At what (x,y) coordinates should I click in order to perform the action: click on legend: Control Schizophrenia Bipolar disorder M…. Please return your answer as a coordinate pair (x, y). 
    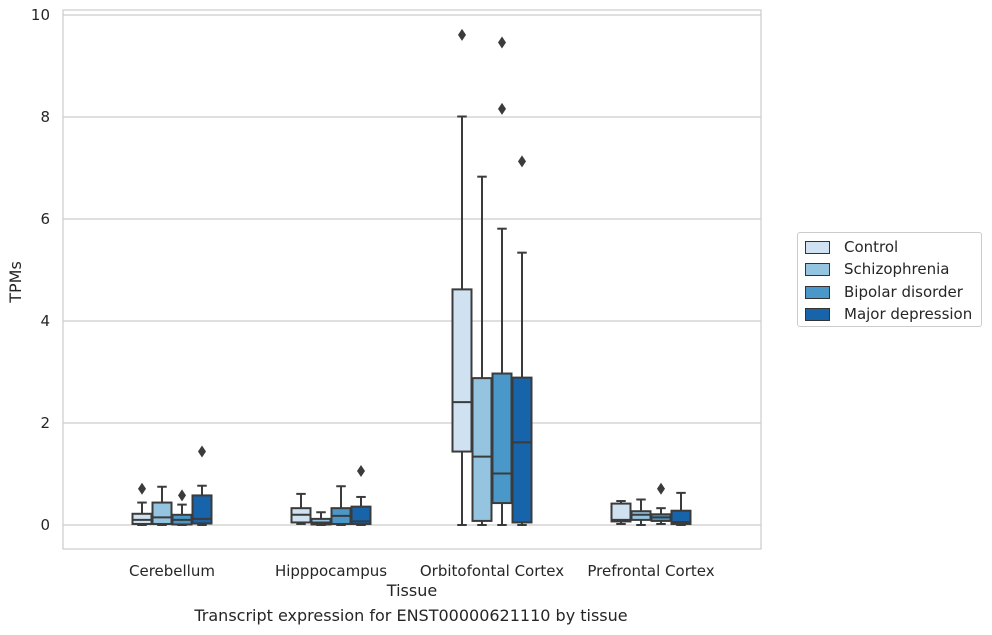
    Looking at the image, I should click on (889, 279).